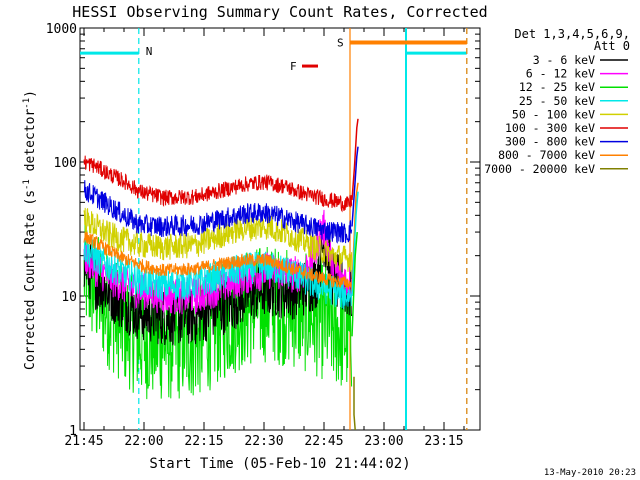 The width and height of the screenshot is (640, 480). What do you see at coordinates (73, 431) in the screenshot?
I see `y-tick-label: 1` at bounding box center [73, 431].